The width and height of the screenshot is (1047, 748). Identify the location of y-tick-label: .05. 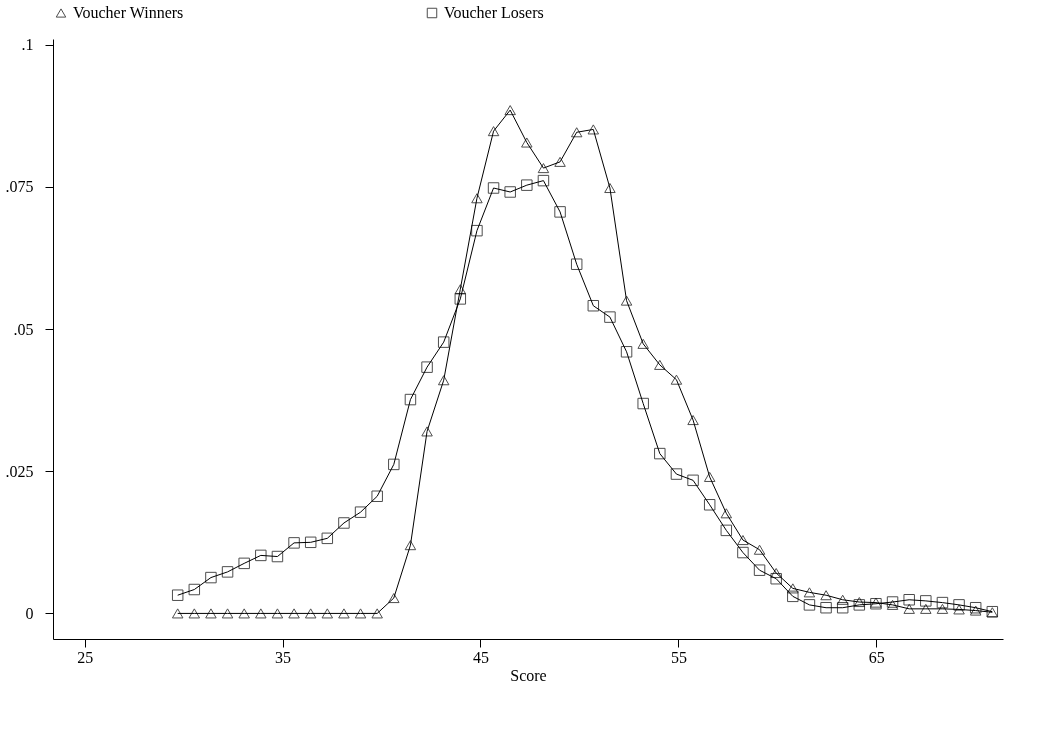
(23, 329).